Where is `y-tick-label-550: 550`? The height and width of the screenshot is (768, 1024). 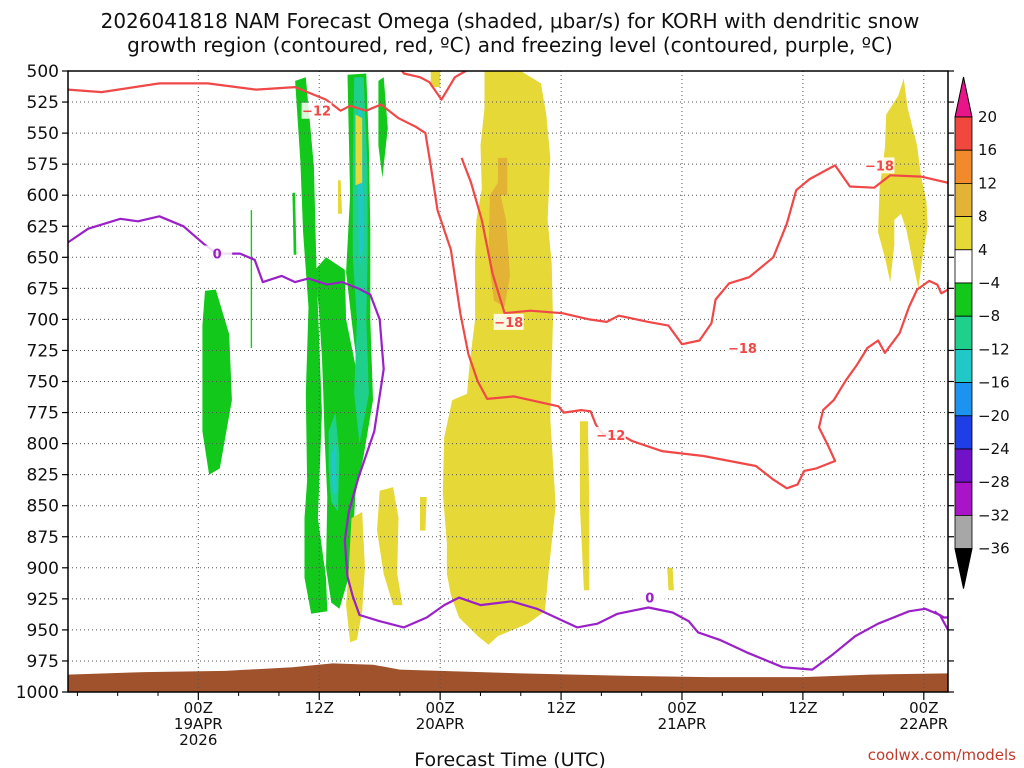
y-tick-label-550: 550 is located at coordinates (43, 134).